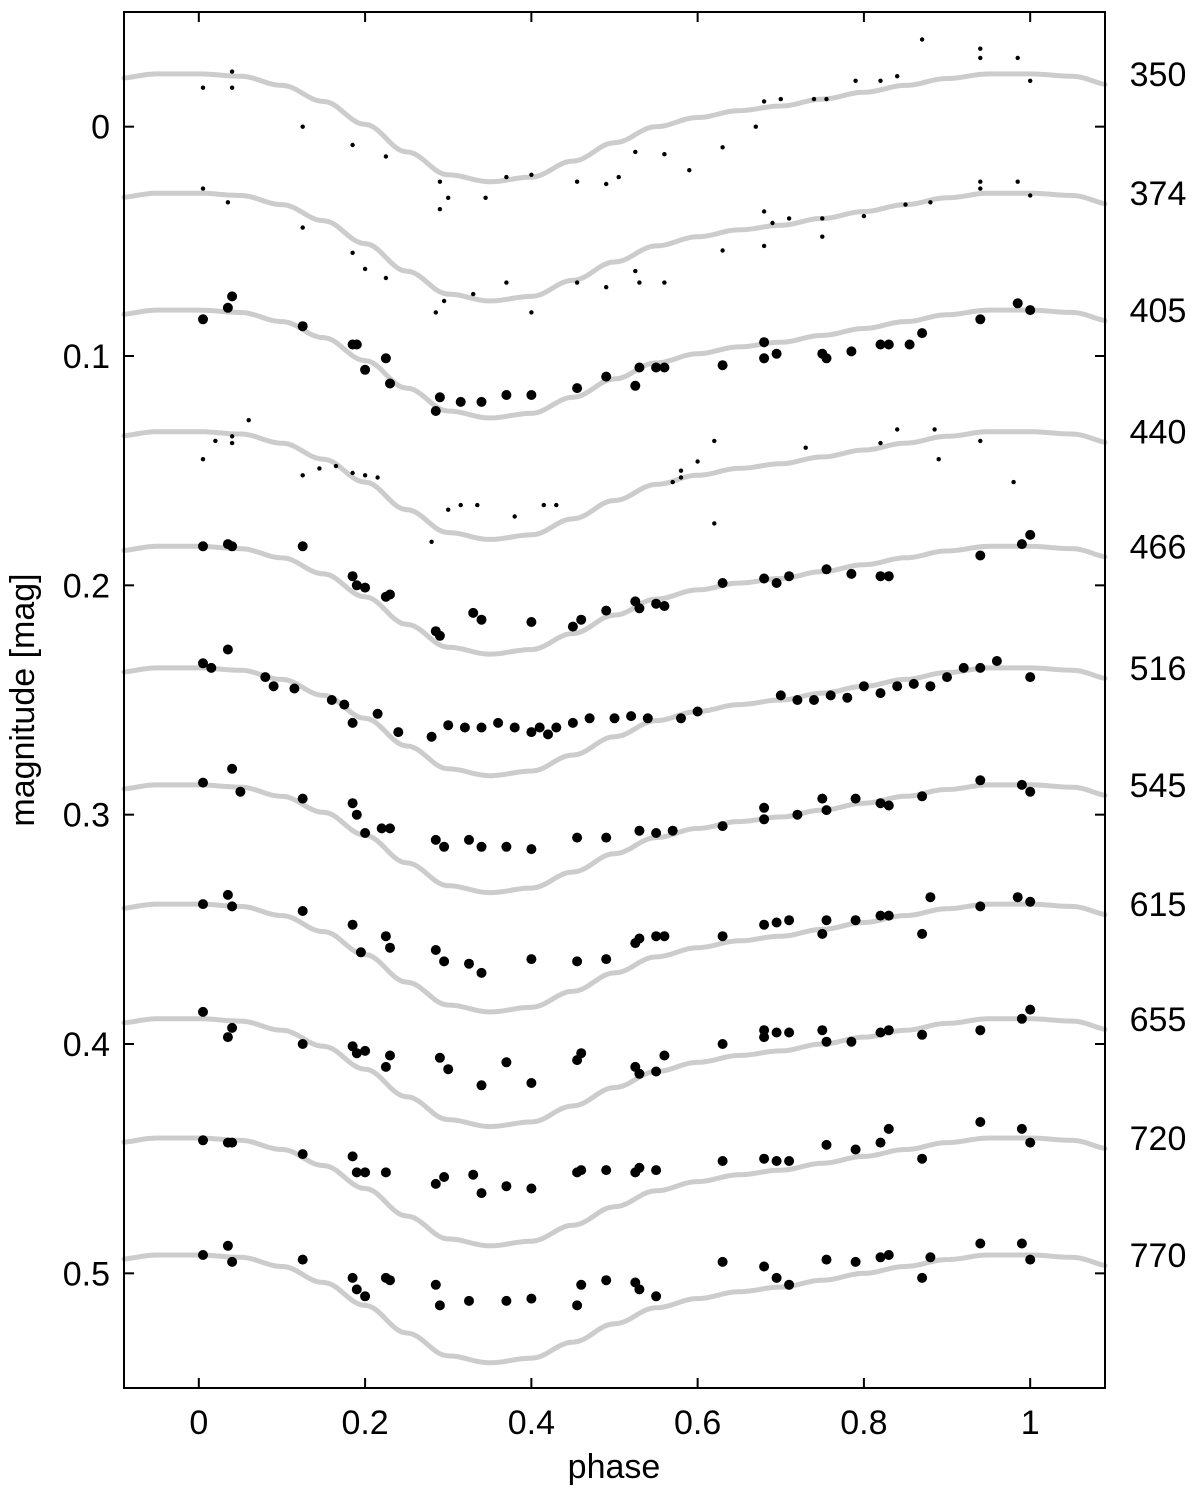 This screenshot has width=1200, height=1496. What do you see at coordinates (100, 128) in the screenshot?
I see `y-tick-label-0: 0` at bounding box center [100, 128].